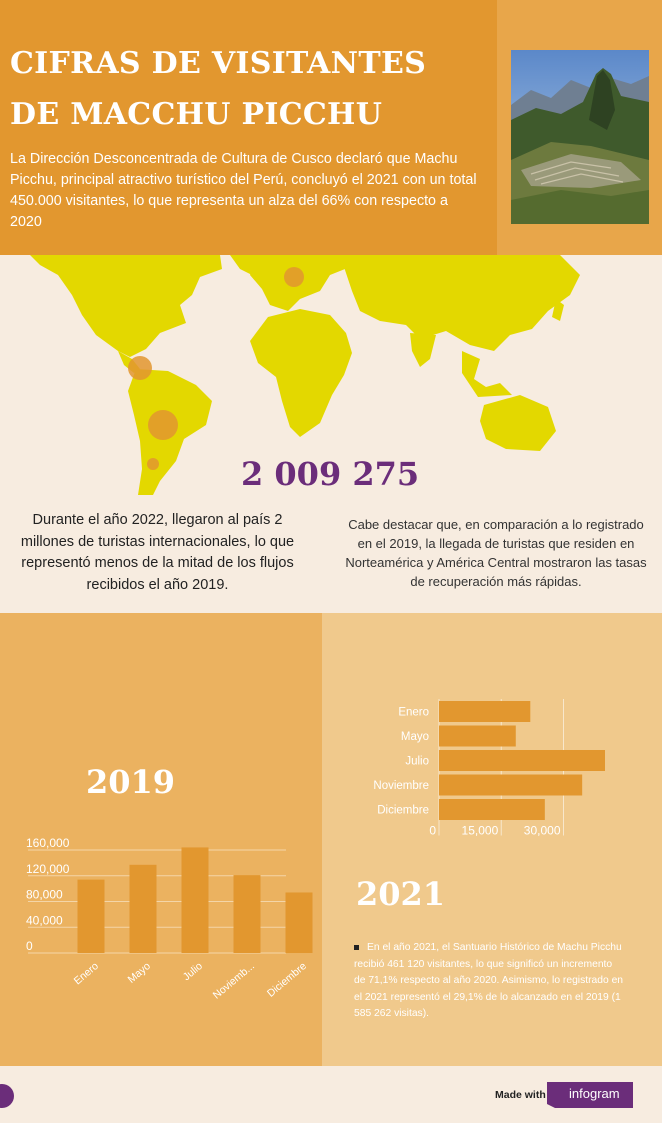 Image resolution: width=662 pixels, height=1123 pixels. I want to click on infogram-brand: infogram, so click(594, 1093).